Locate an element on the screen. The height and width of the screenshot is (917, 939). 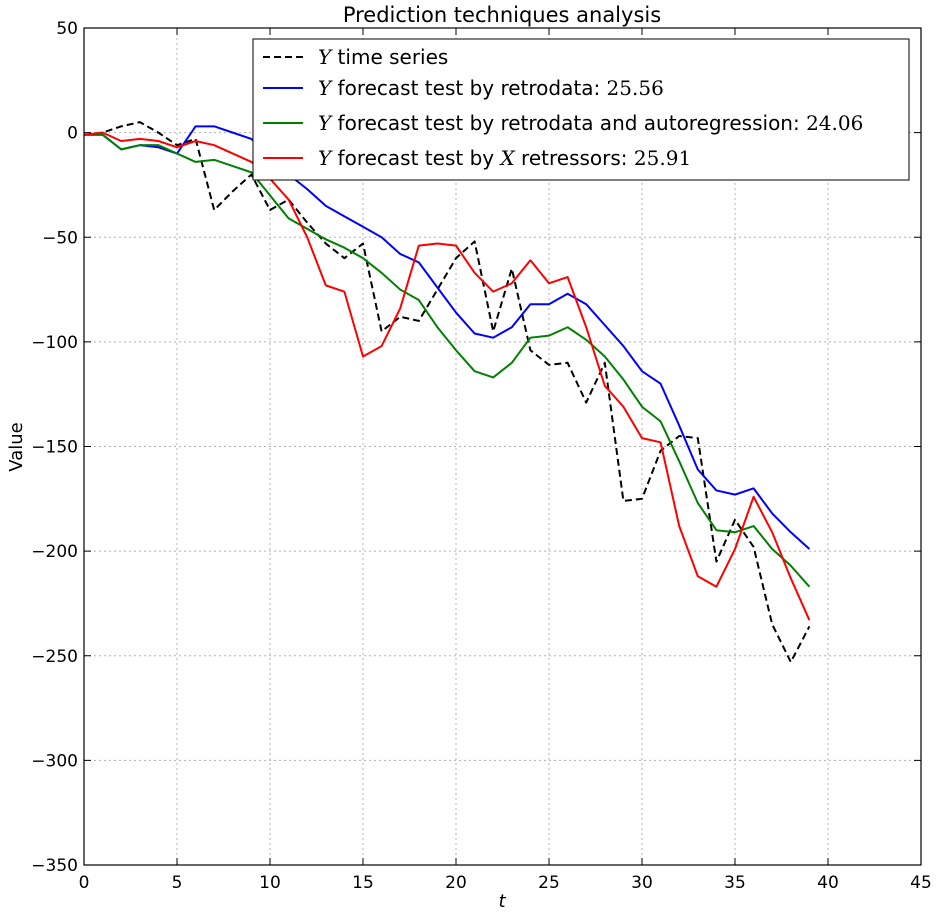
y-tick-label: −300 is located at coordinates (54, 761).